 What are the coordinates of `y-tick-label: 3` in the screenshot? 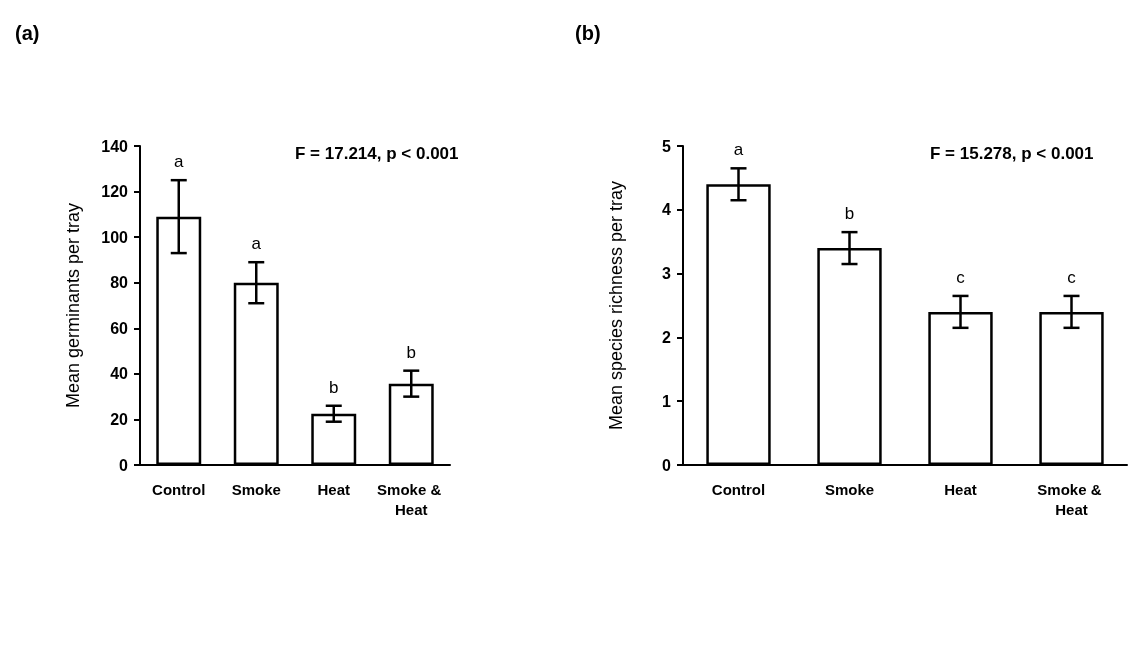 It's located at (667, 274).